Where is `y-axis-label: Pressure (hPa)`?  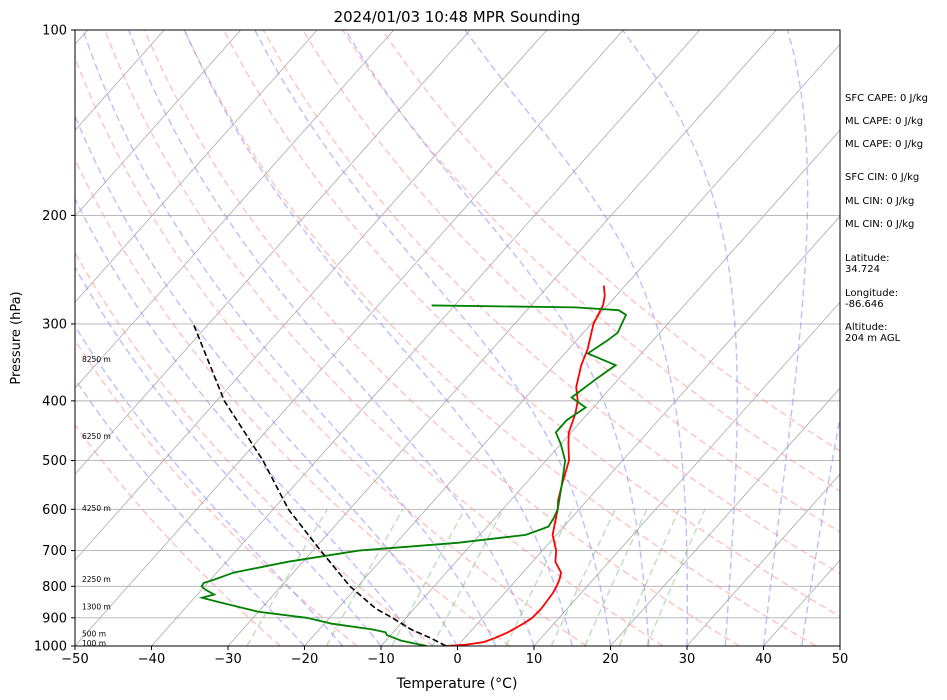 y-axis-label: Pressure (hPa) is located at coordinates (16, 337).